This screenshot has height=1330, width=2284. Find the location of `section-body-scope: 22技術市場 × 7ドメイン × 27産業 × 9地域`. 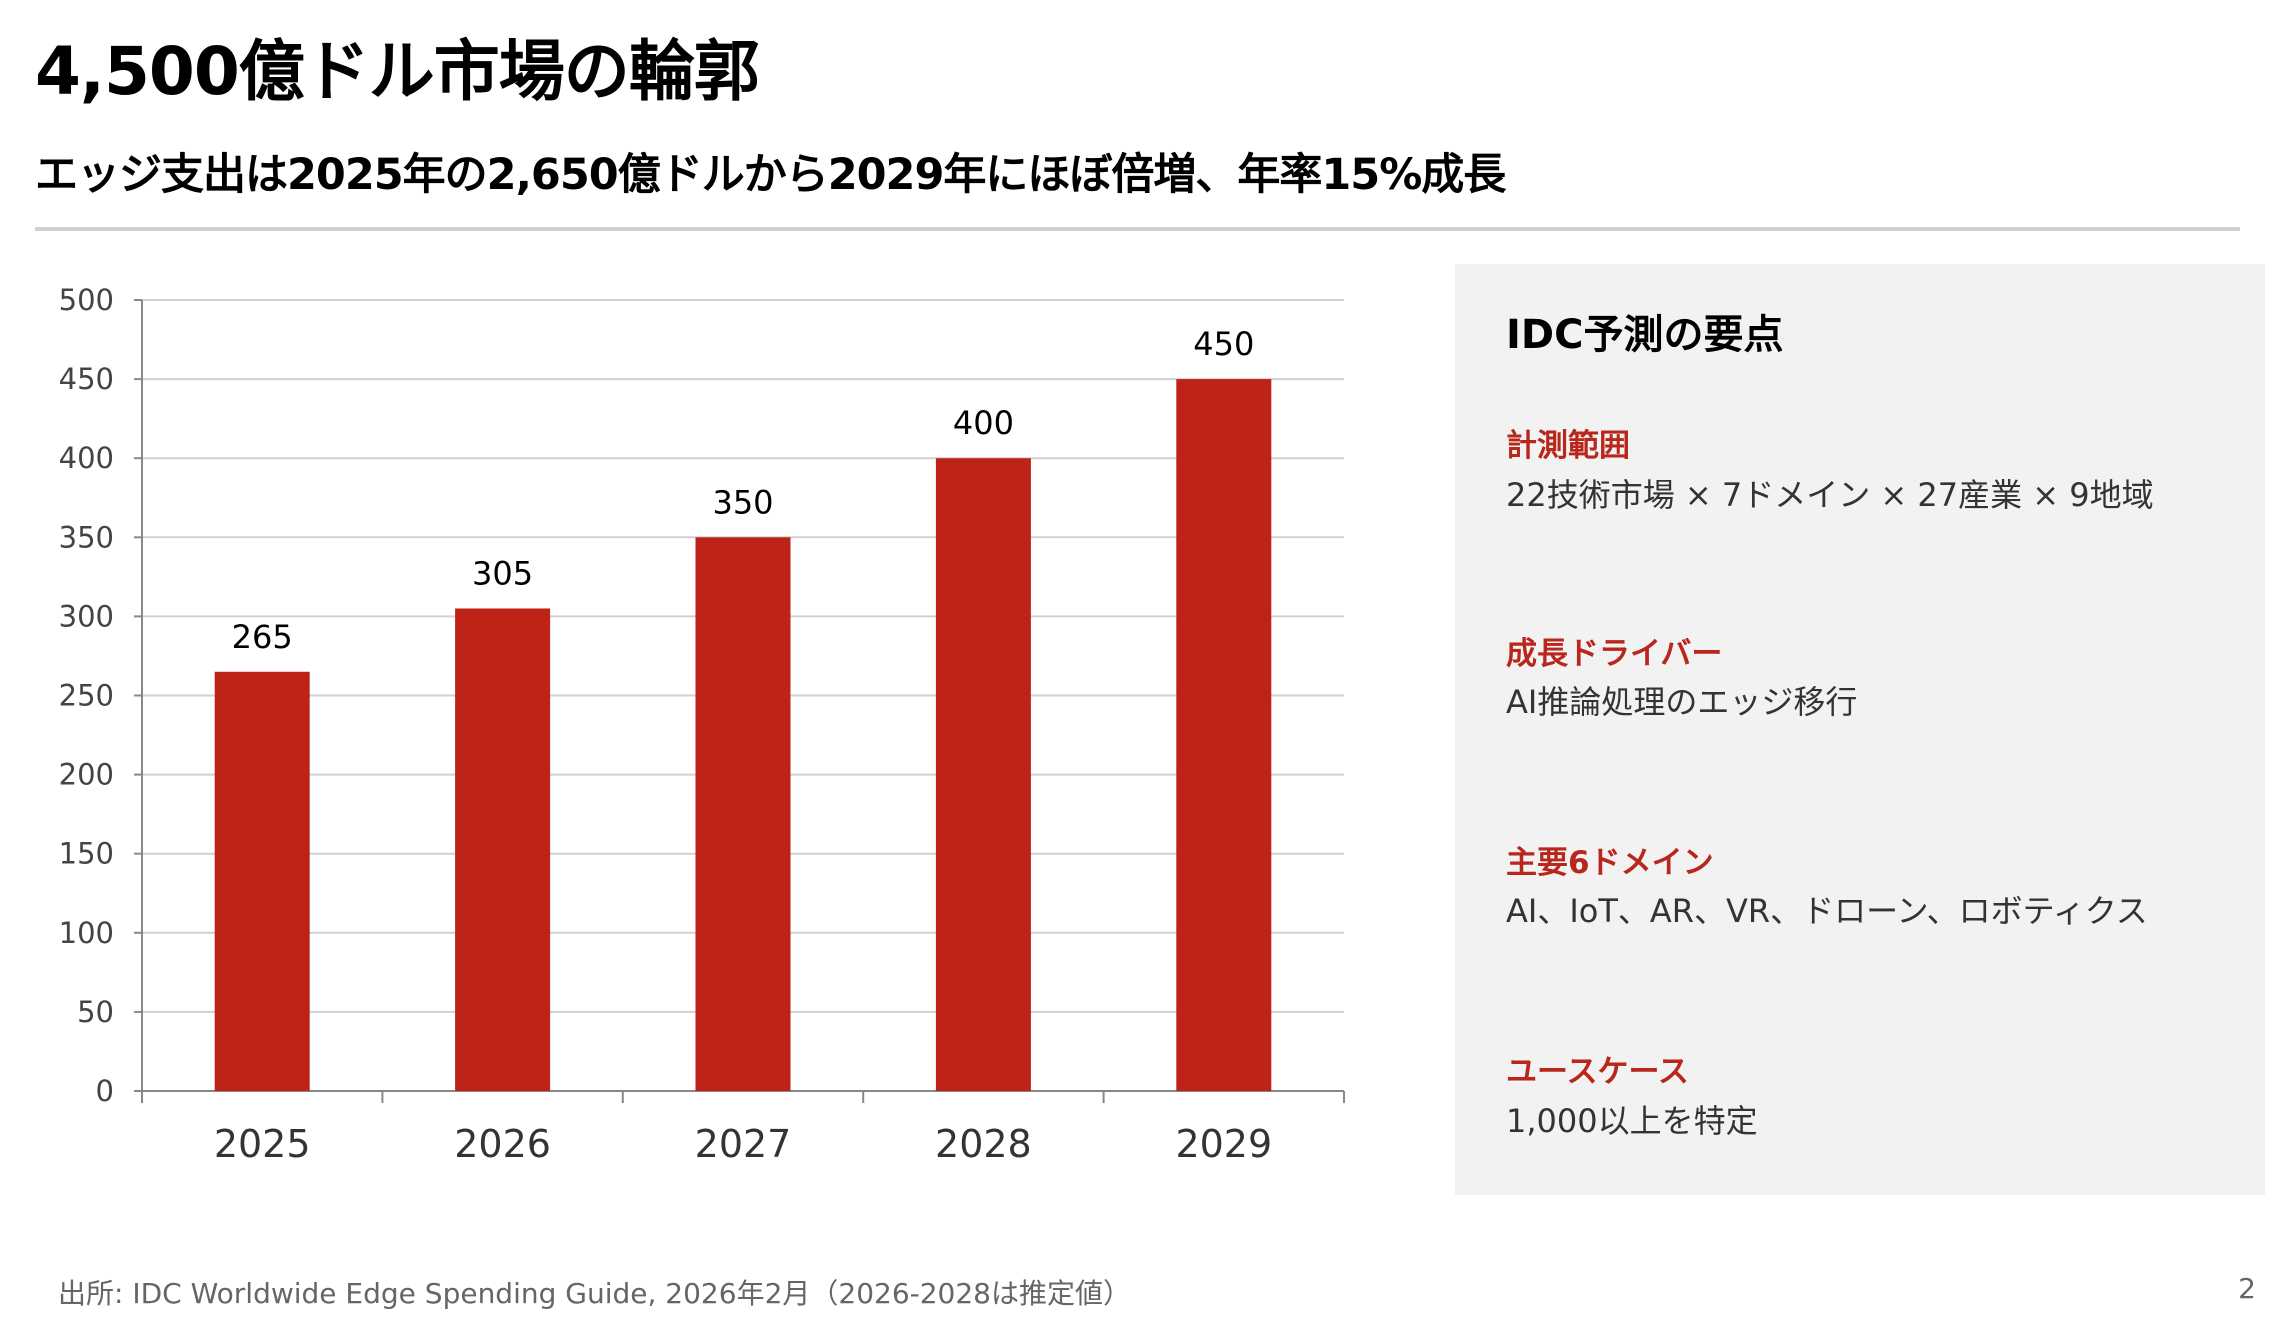

section-body-scope: 22技術市場 × 7ドメイン × 27産業 × 9地域 is located at coordinates (1830, 495).